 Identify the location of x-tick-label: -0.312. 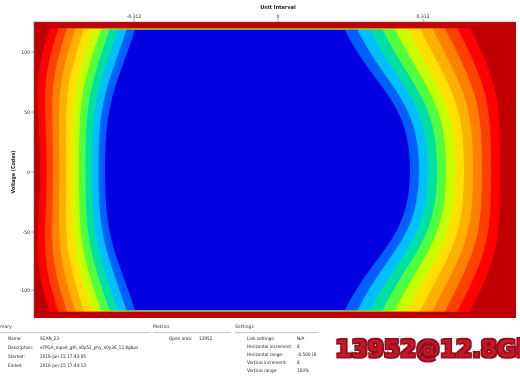
(134, 17).